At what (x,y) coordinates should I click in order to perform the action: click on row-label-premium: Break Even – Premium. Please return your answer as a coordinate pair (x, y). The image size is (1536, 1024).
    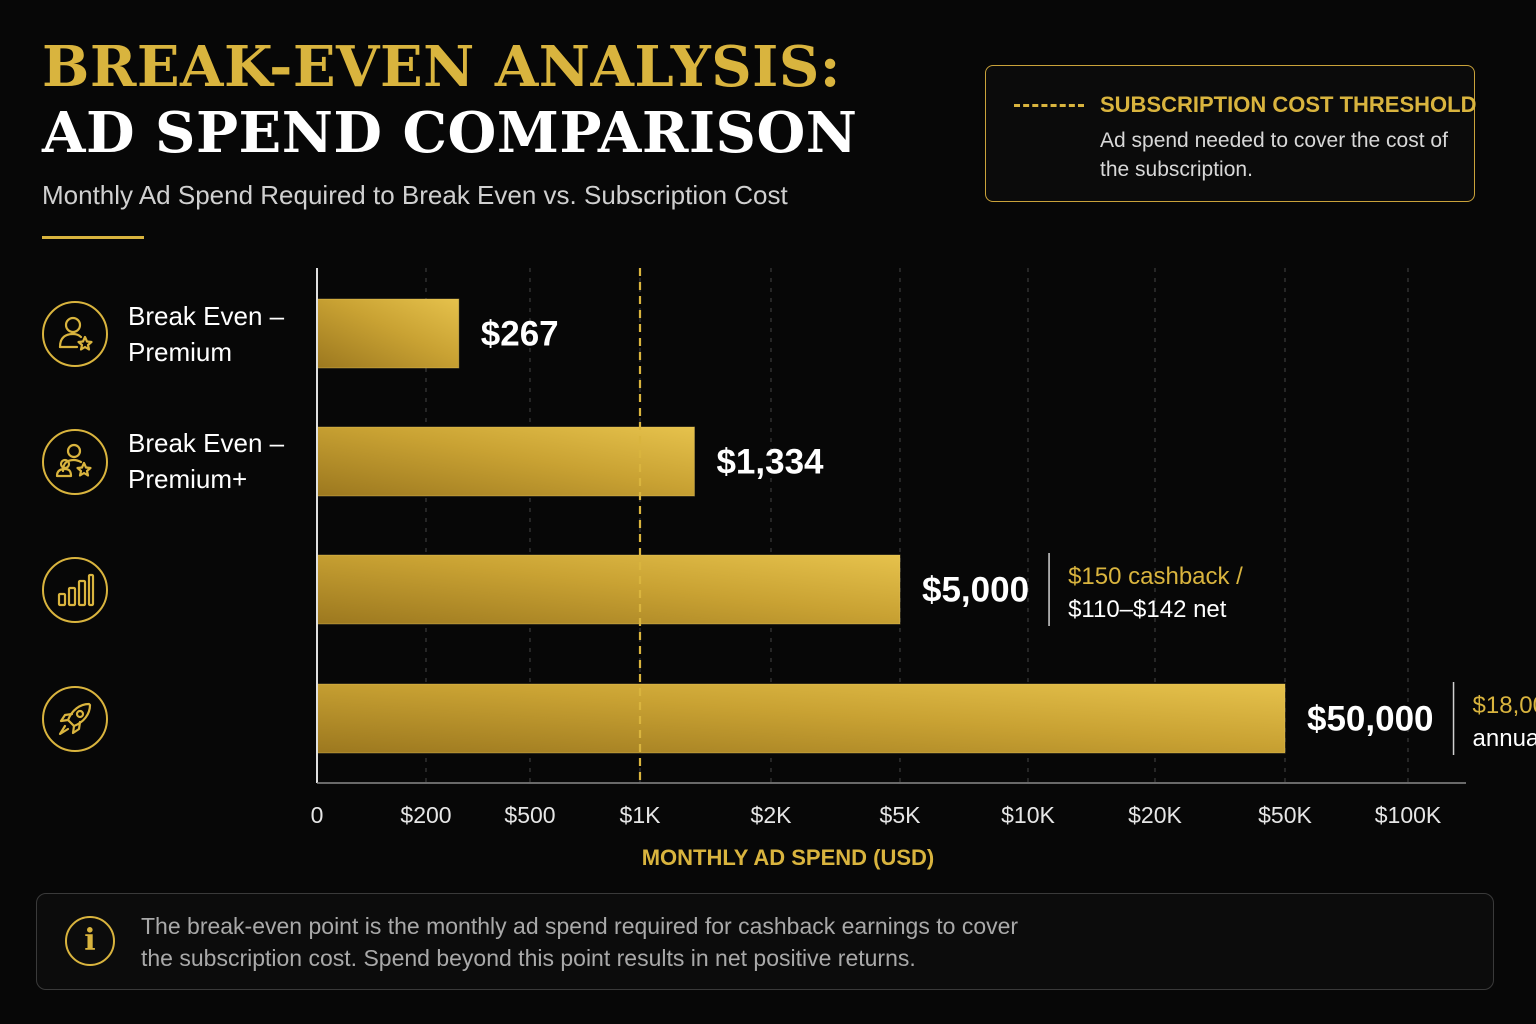
    Looking at the image, I should click on (206, 334).